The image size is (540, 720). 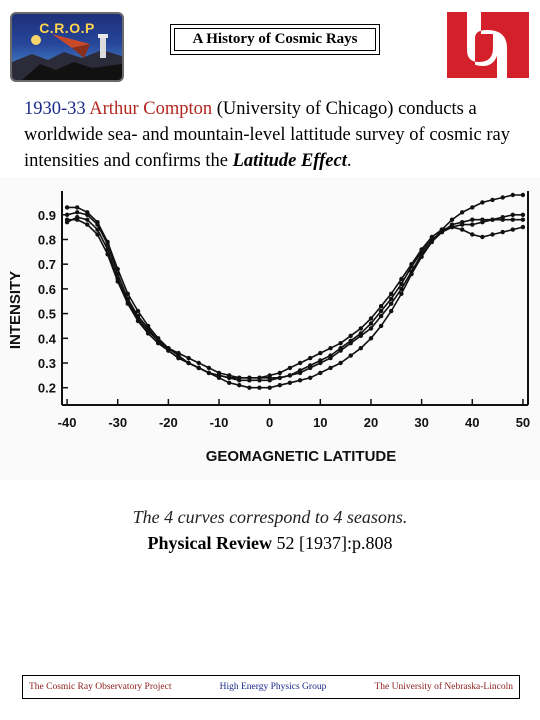 What do you see at coordinates (15, 310) in the screenshot?
I see `y-axis-label: INTENSITY` at bounding box center [15, 310].